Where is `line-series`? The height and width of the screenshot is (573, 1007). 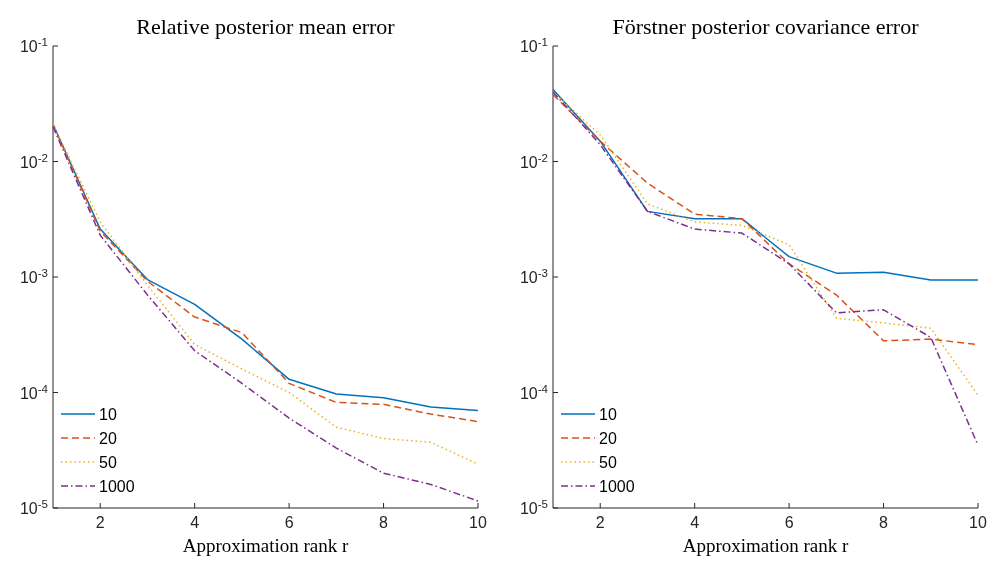
line-series is located at coordinates (765, 184).